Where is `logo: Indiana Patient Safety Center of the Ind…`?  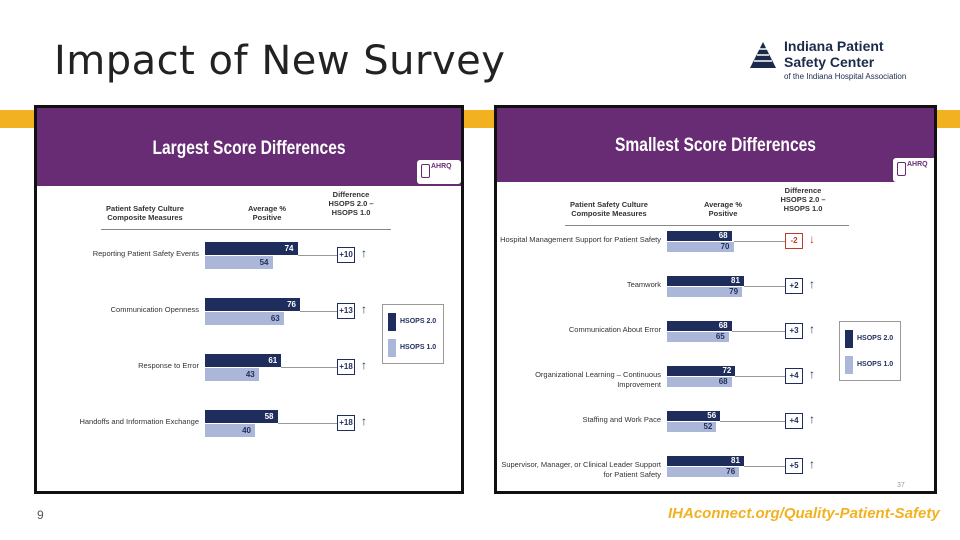
logo: Indiana Patient Safety Center of the Ind… is located at coordinates (841, 61).